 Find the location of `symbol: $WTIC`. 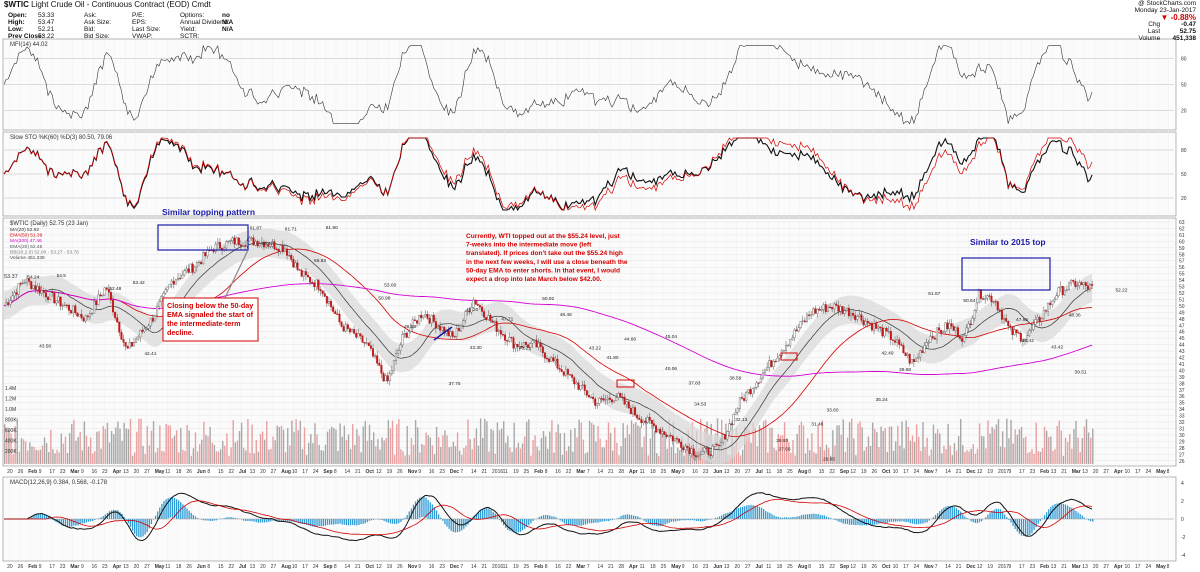

symbol: $WTIC is located at coordinates (16, 4).